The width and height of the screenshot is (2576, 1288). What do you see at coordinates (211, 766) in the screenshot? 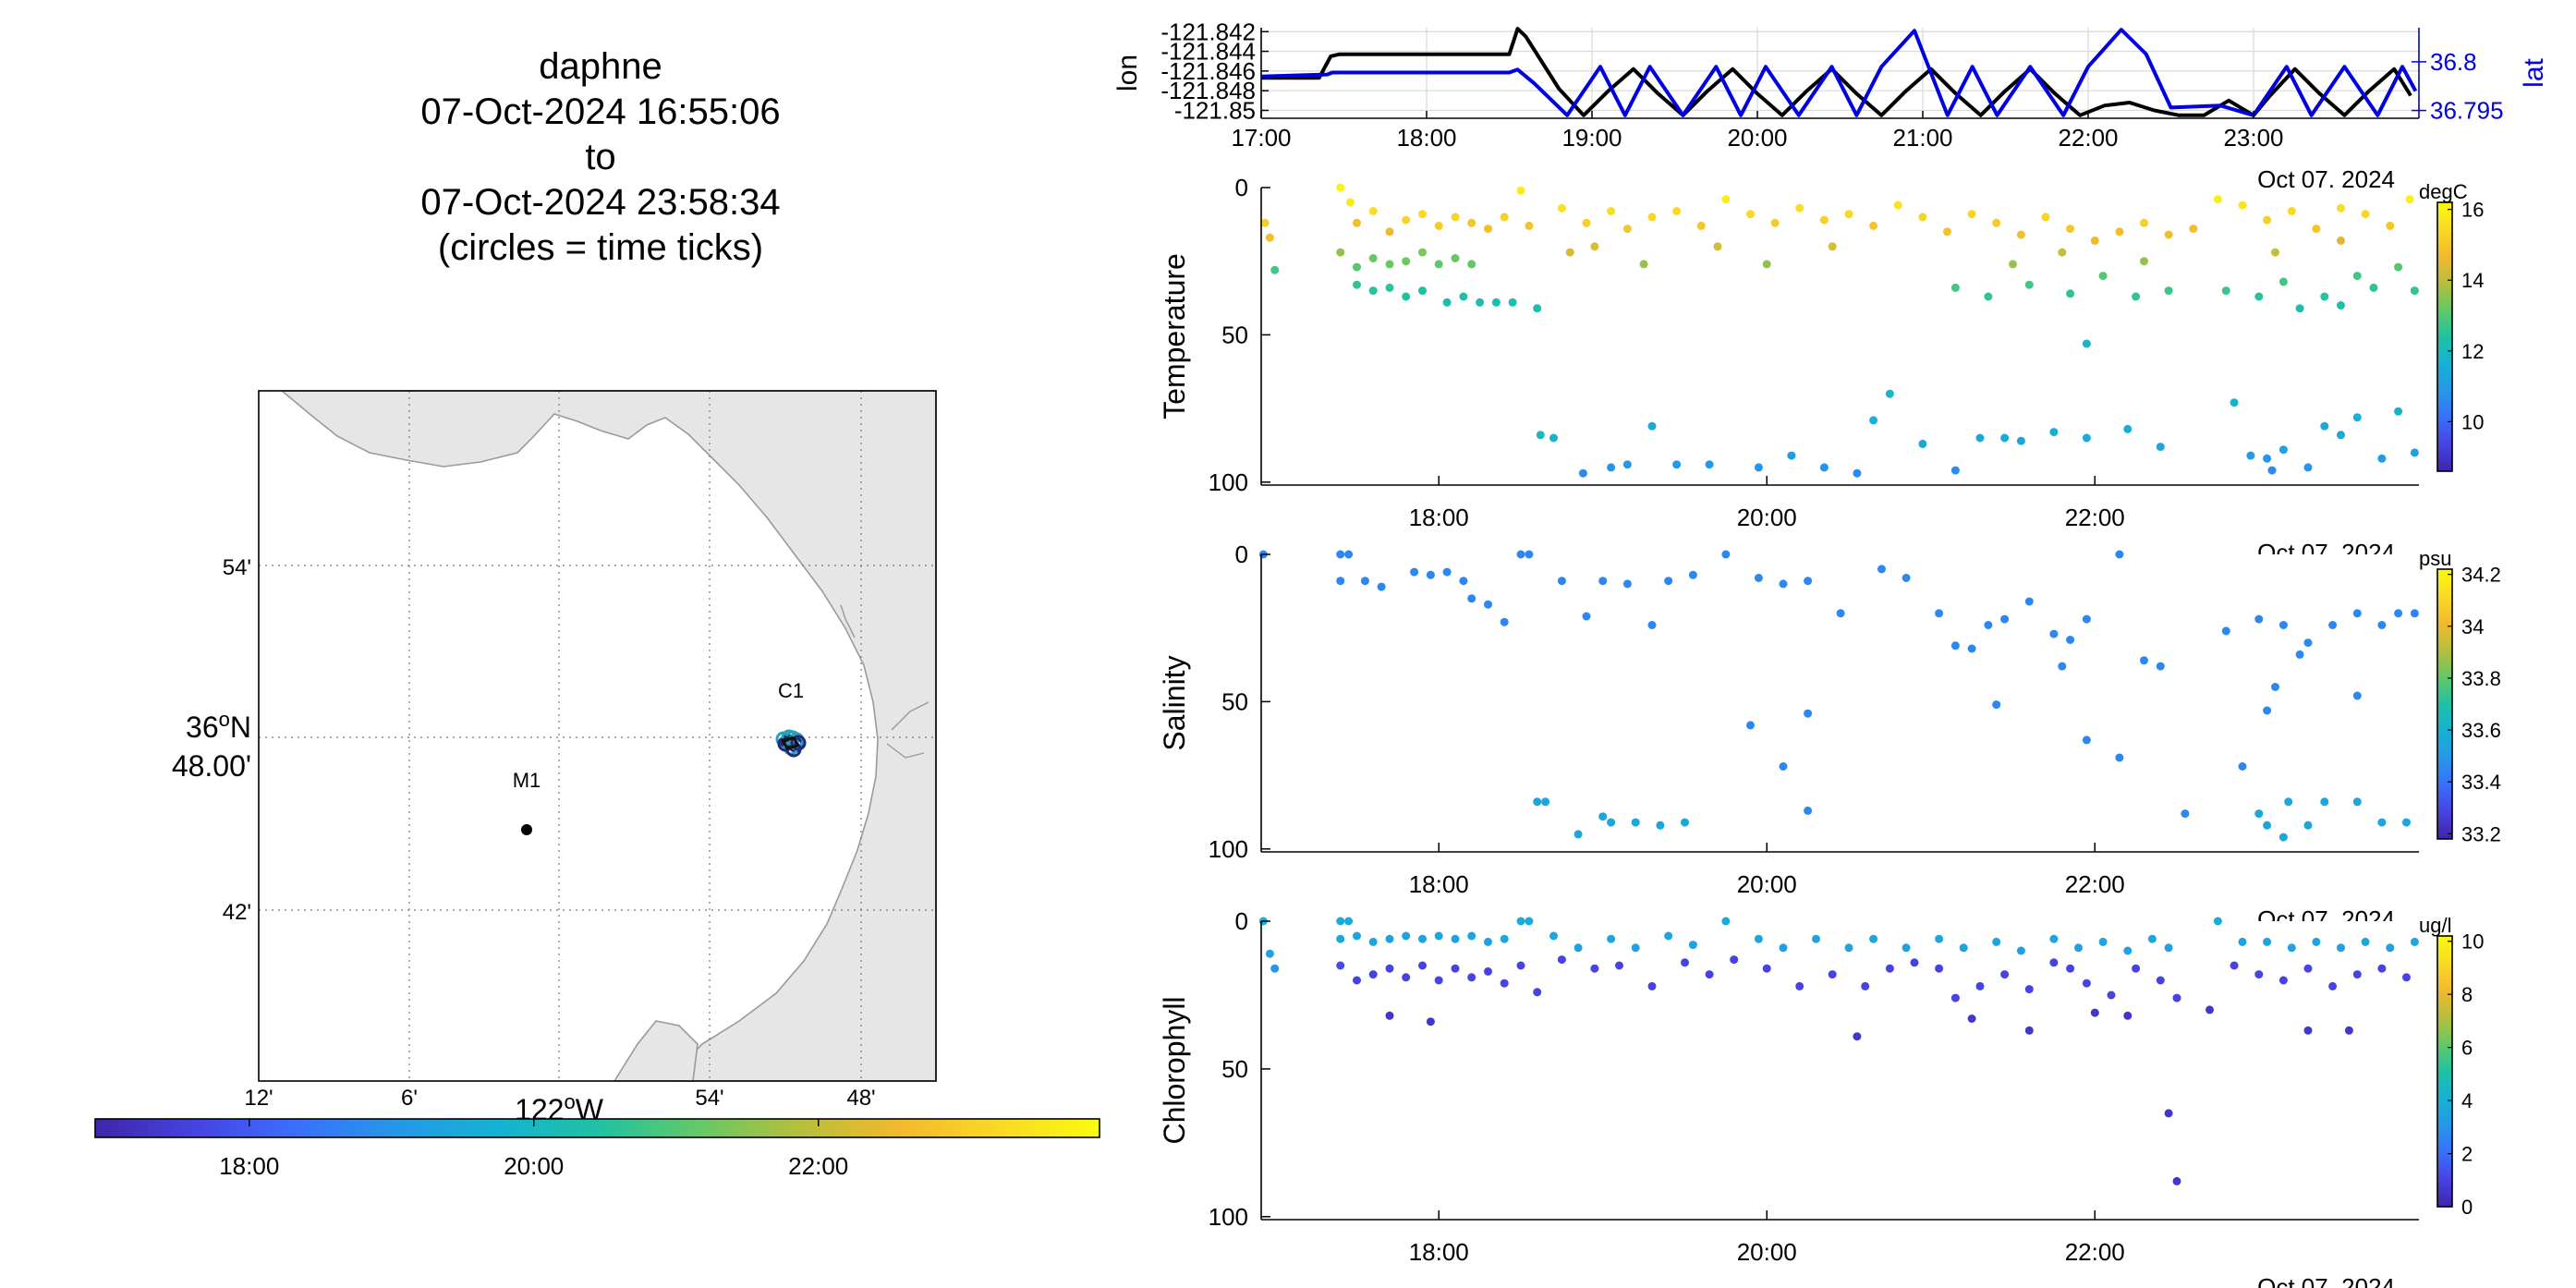
I see `map-lat-center-minutes: 48.00'` at bounding box center [211, 766].